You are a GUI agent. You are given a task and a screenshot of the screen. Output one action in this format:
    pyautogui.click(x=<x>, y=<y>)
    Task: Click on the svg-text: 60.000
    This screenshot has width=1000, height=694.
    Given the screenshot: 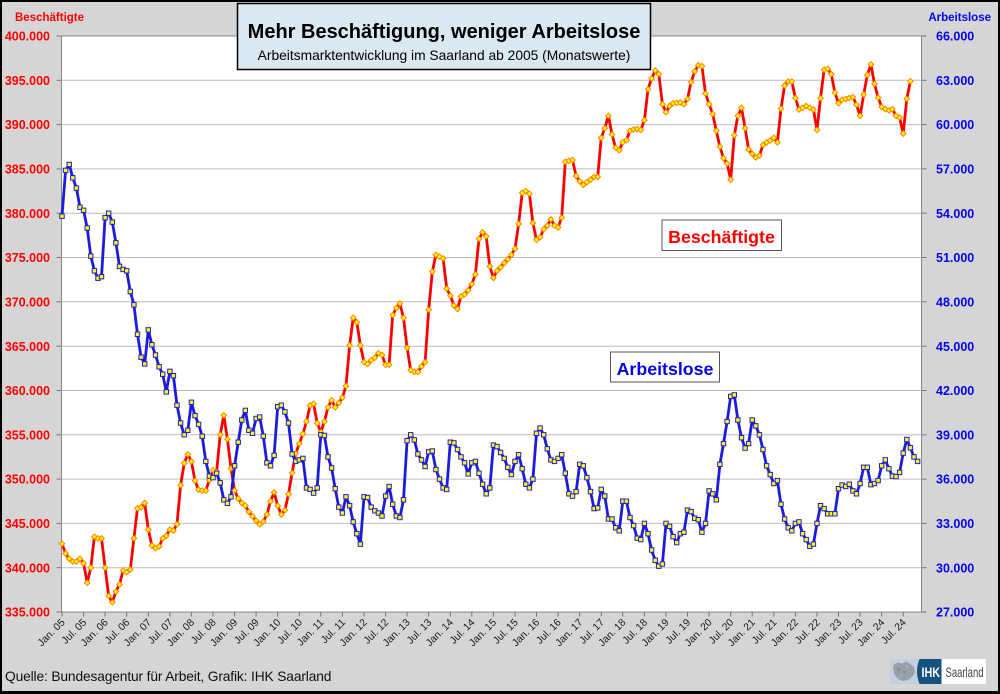 What is the action you would take?
    pyautogui.click(x=955, y=125)
    